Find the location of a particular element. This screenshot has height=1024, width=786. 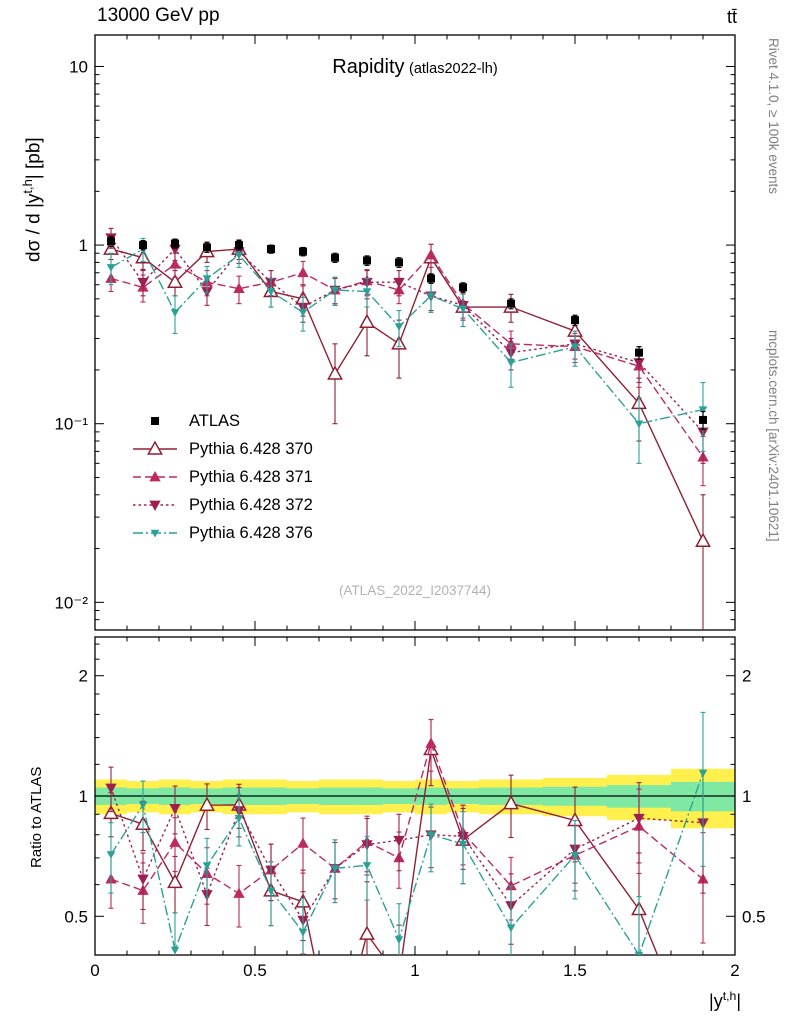

plot-title-sub: (atlas2022-lh) is located at coordinates (453, 69).